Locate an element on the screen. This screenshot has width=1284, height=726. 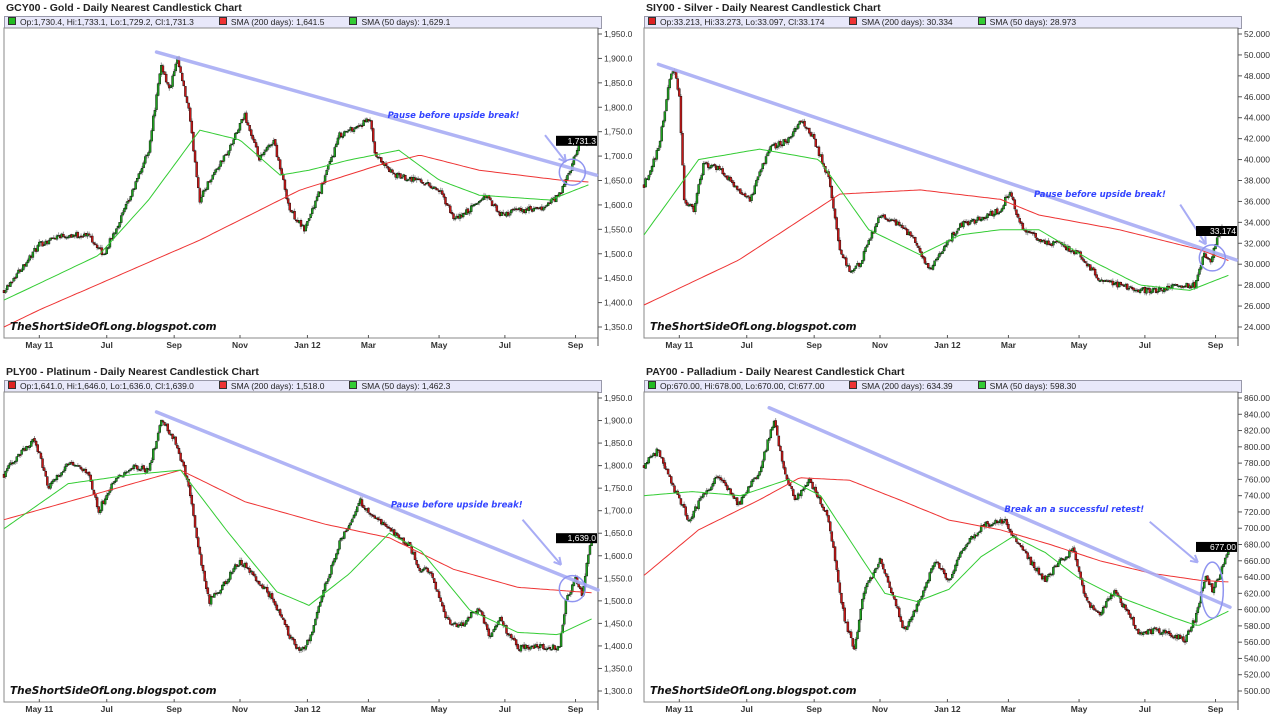
y-tick-label: 34.000 is located at coordinates (1257, 222).